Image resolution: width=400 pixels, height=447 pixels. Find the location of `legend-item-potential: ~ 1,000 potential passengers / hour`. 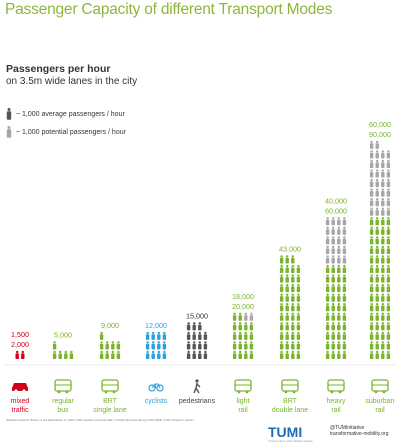

legend-item-potential: ~ 1,000 potential passengers / hour is located at coordinates (66, 132).